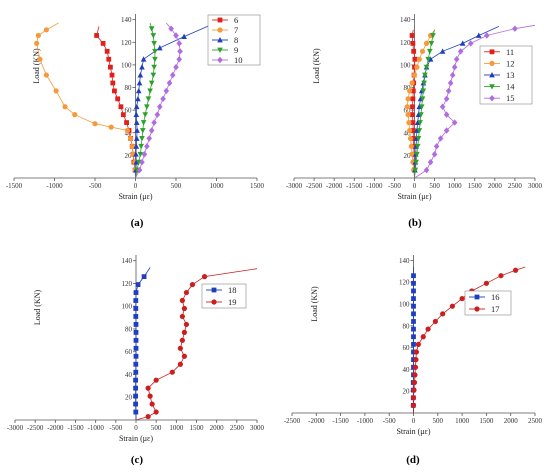 This screenshot has width=550, height=472. Describe the element at coordinates (510, 98) in the screenshot. I see `legend-label: 15` at that location.